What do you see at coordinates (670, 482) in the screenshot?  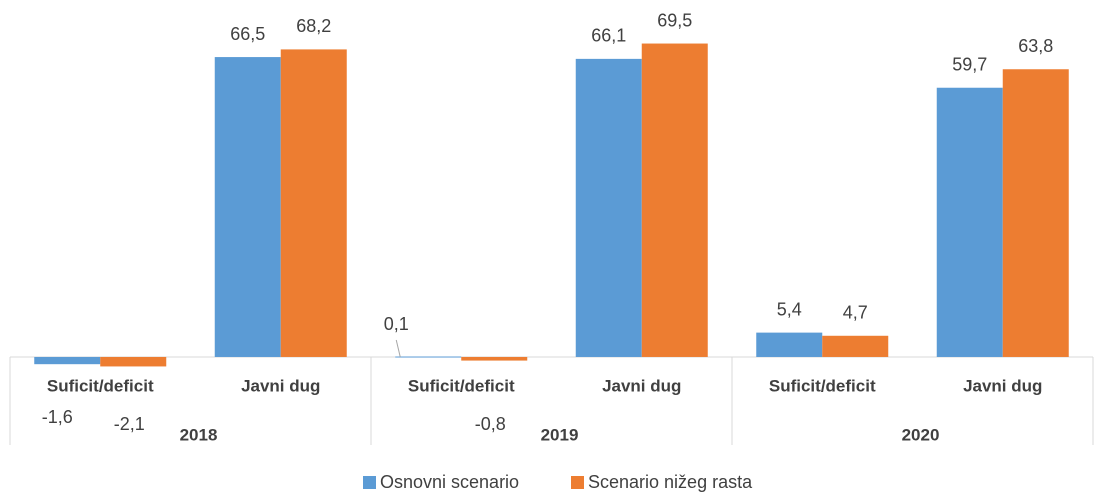 I see `legend-label: Scenario nižeg rasta` at bounding box center [670, 482].